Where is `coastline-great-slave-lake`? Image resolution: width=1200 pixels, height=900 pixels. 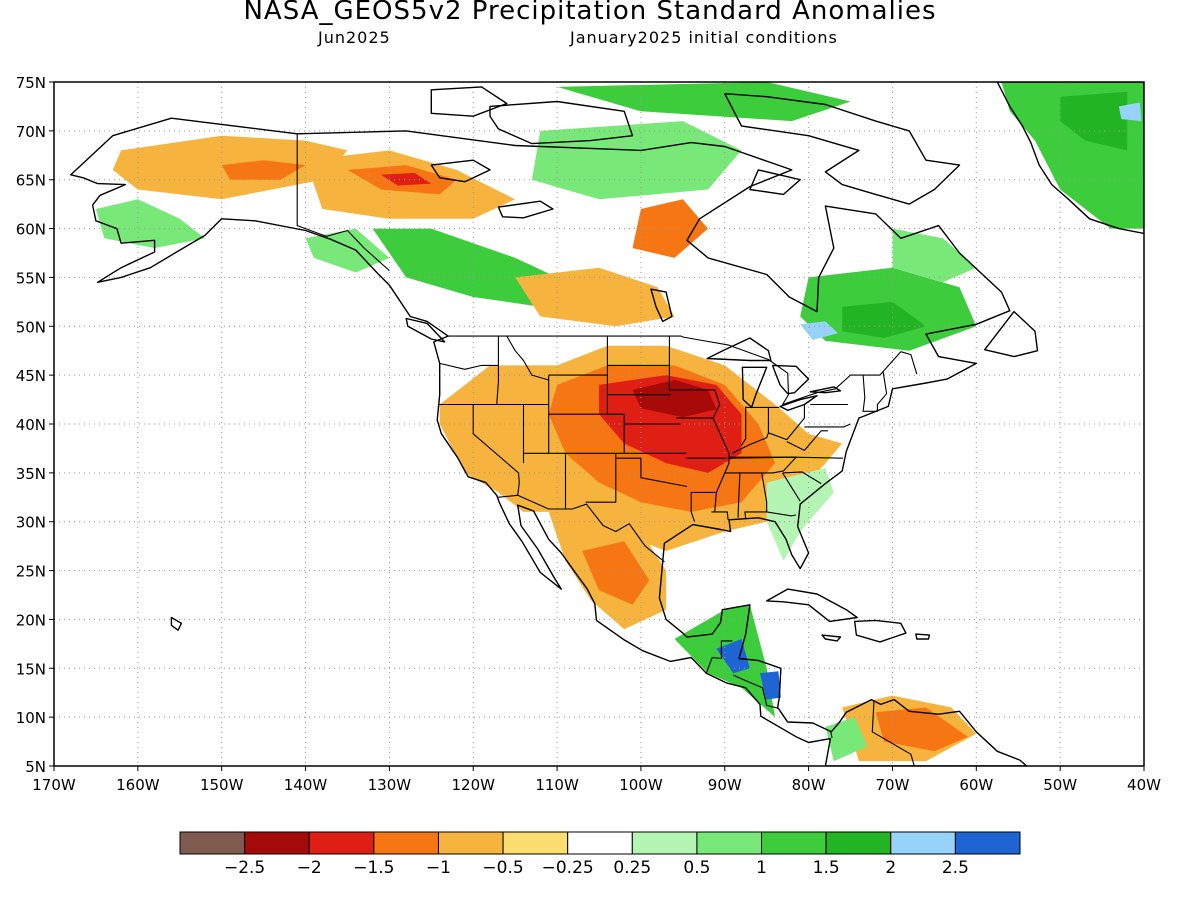
coastline-great-slave-lake is located at coordinates (525, 209).